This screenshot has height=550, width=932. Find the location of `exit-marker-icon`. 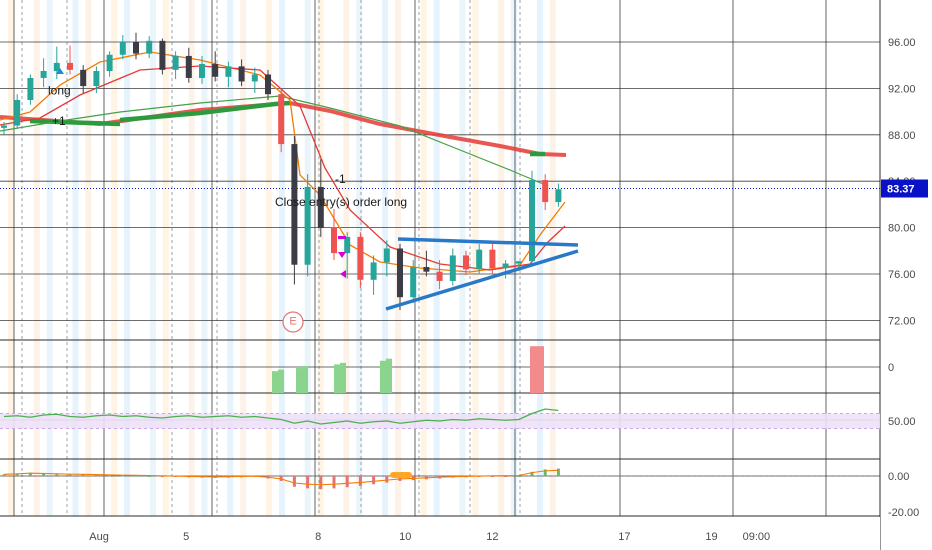

exit-marker-icon is located at coordinates (343, 274).